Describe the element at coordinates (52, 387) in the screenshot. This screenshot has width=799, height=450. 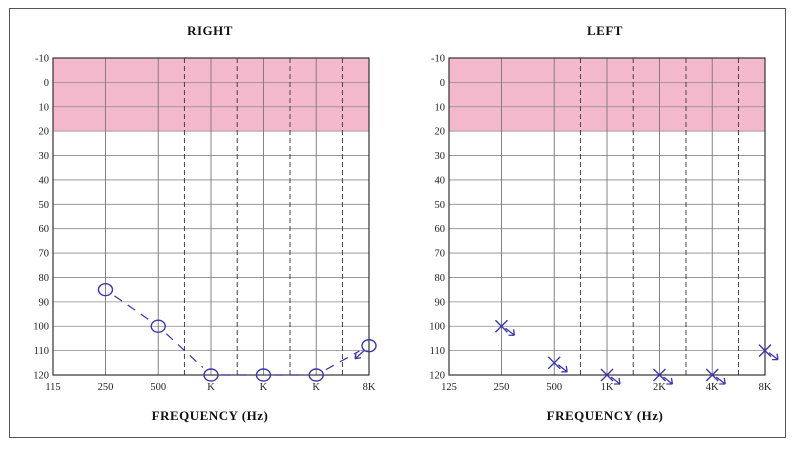
I see `x-tick-label: 115` at that location.